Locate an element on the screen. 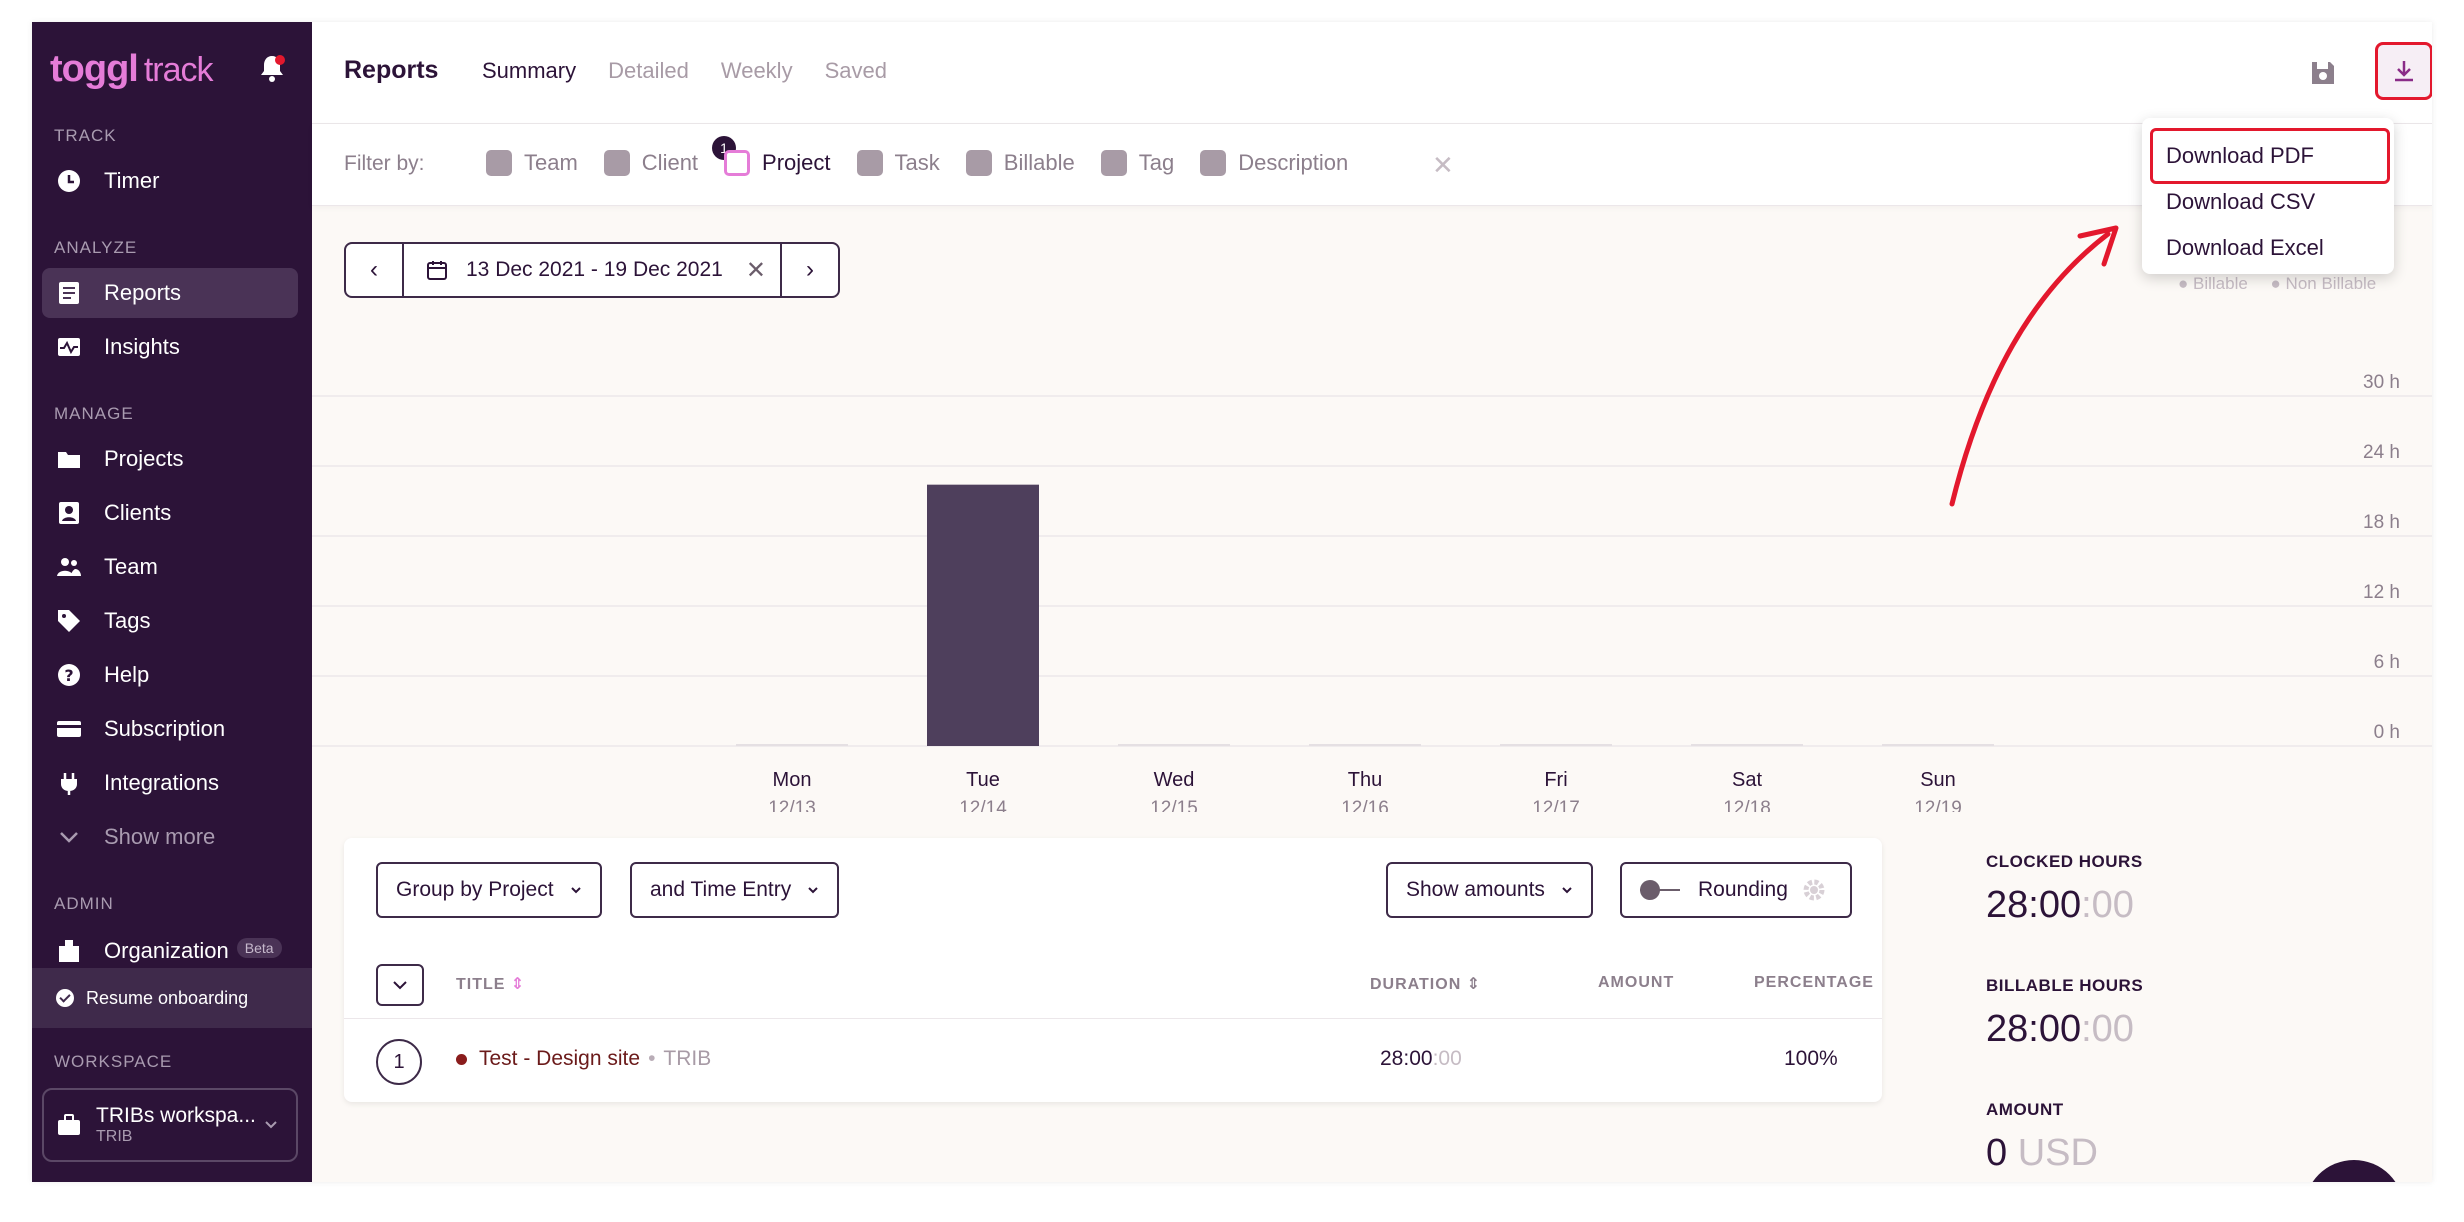  filter-project: 1 Project is located at coordinates (771, 156).